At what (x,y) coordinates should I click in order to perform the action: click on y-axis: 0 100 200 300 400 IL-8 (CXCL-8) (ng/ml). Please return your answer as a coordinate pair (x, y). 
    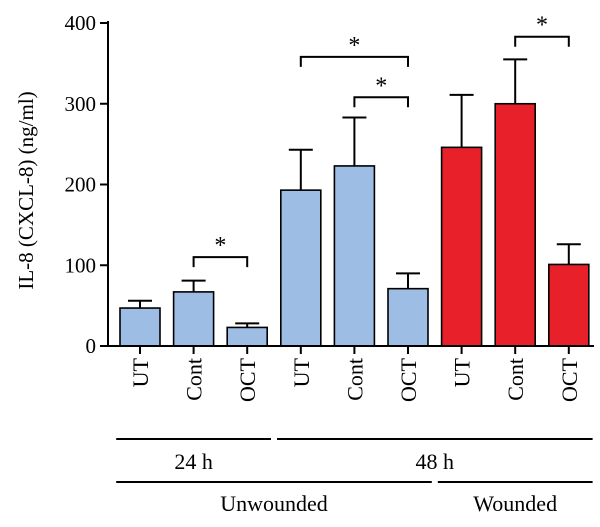
    Looking at the image, I should click on (61, 184).